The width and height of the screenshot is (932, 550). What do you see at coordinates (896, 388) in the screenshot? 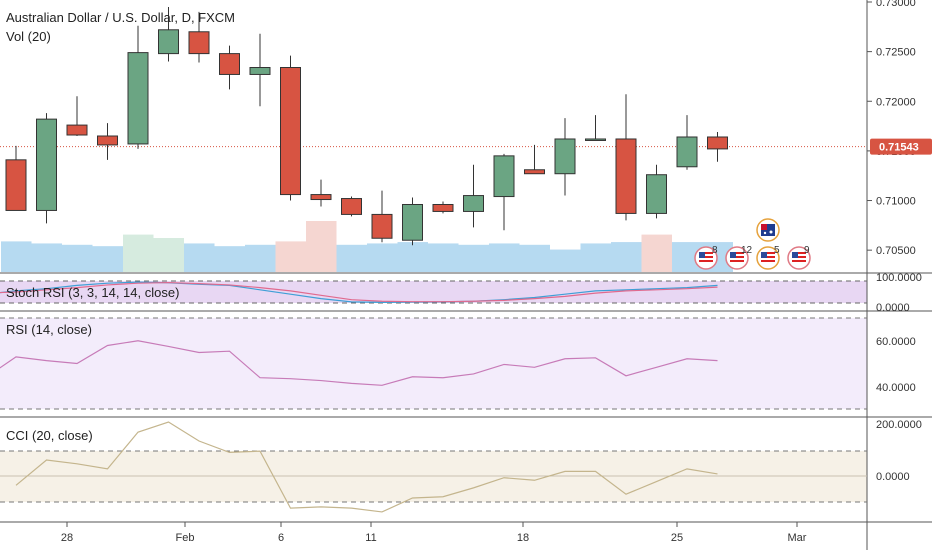
I see `rsi-tick-40: 40.0000` at bounding box center [896, 388].